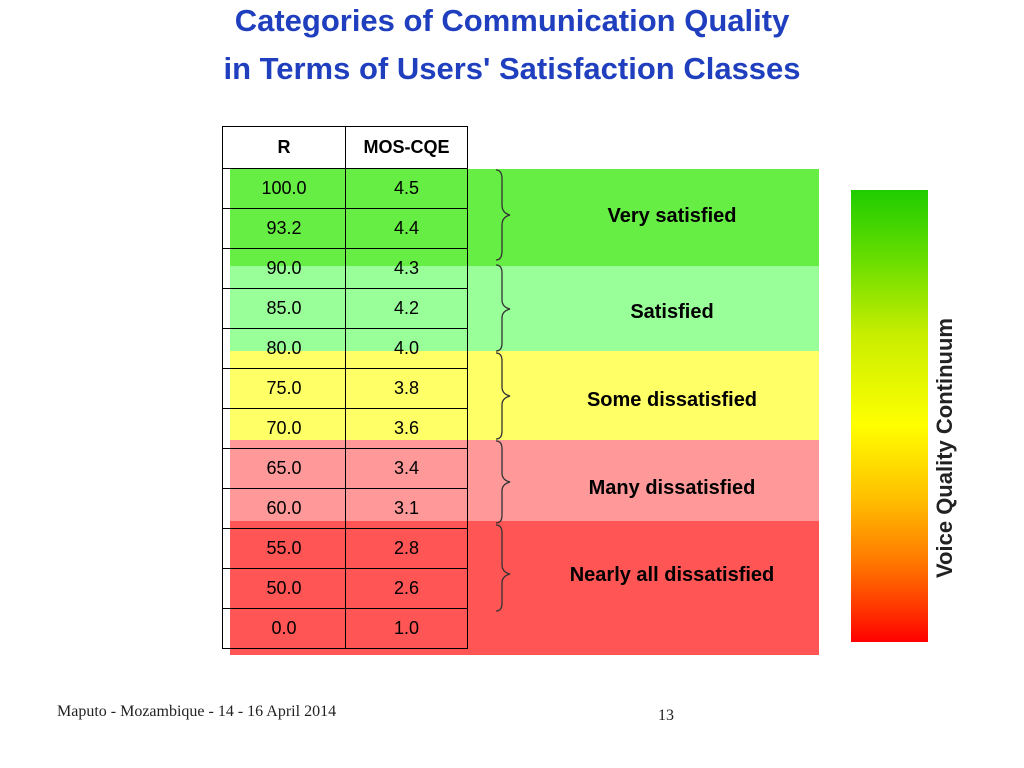 The width and height of the screenshot is (1024, 768). I want to click on table-row: 80.0 4.0, so click(345, 348).